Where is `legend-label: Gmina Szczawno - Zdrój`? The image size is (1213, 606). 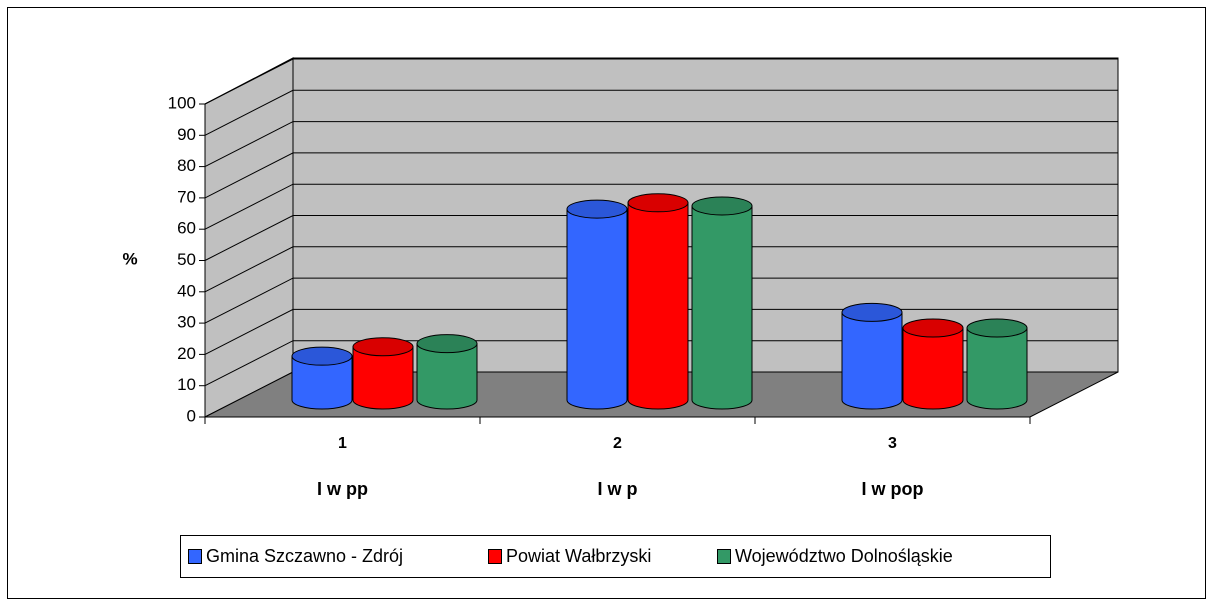 legend-label: Gmina Szczawno - Zdrój is located at coordinates (304, 556).